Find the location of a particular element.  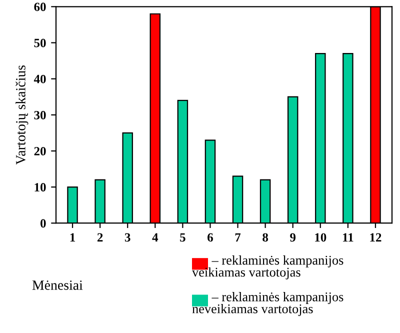

x-tick-label: 6 is located at coordinates (210, 237).